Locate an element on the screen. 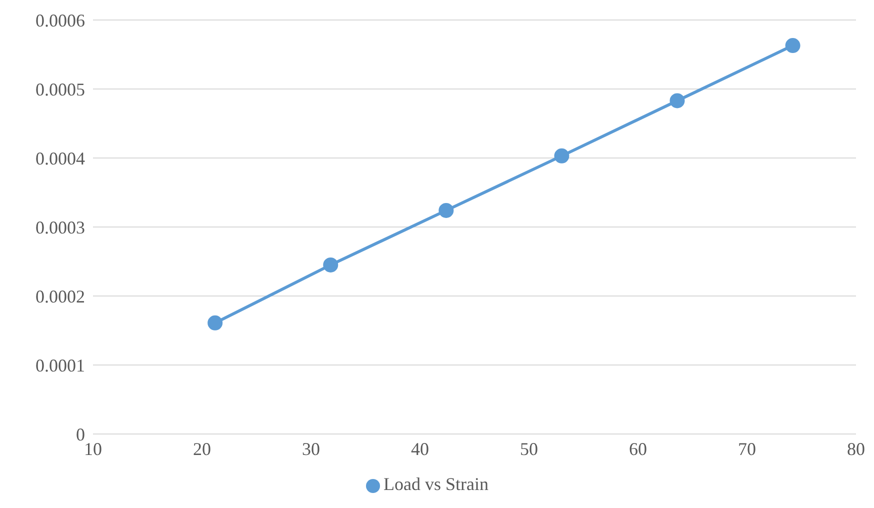  x-tick-label: 10 is located at coordinates (93, 448).